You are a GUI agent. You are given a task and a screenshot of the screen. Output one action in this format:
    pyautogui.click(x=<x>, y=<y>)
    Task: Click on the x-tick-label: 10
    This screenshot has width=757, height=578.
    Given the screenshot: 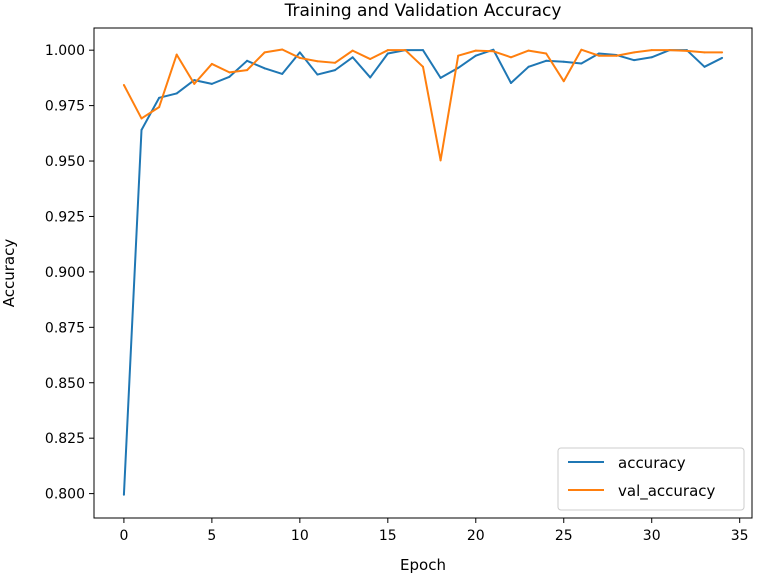 What is the action you would take?
    pyautogui.click(x=300, y=536)
    